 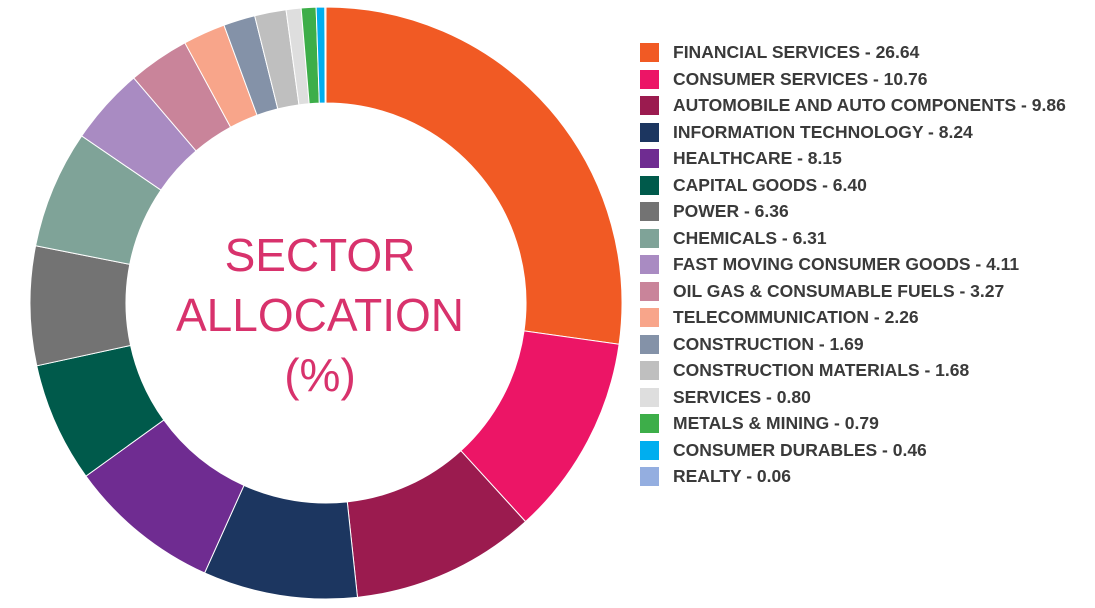 I want to click on legend-label-12: CONSTRUCTION - 1.69, so click(x=768, y=343).